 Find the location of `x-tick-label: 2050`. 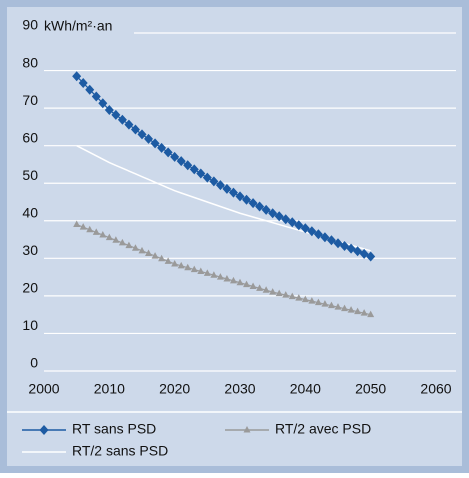

x-tick-label: 2050 is located at coordinates (370, 389).